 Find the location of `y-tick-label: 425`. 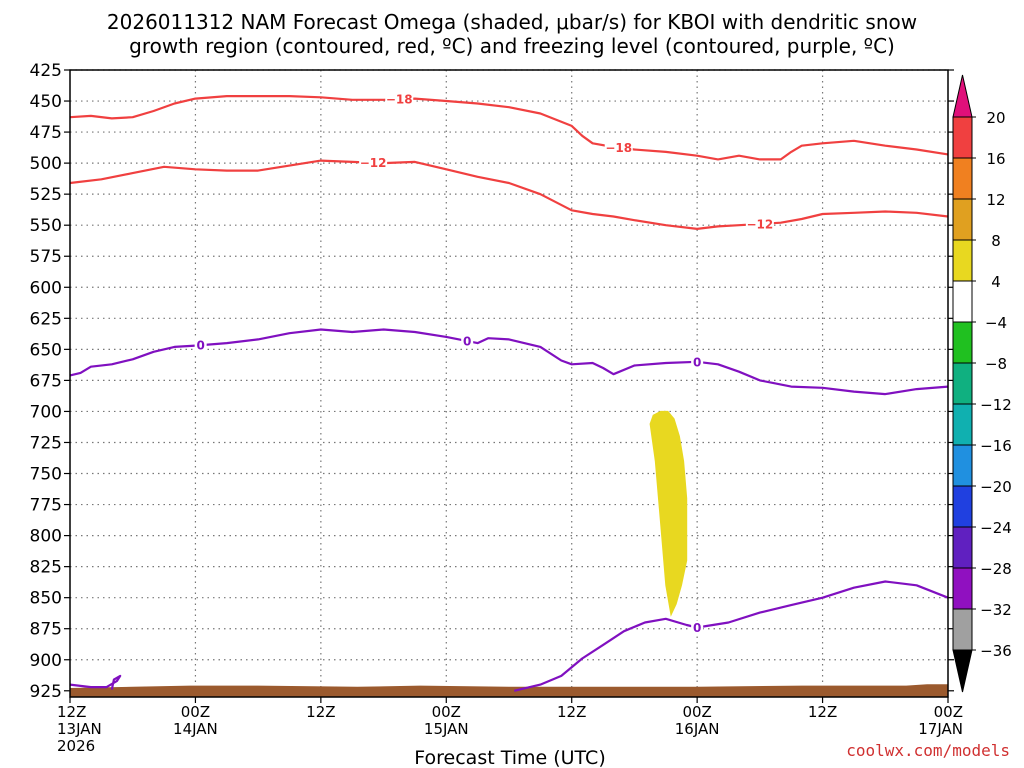

y-tick-label: 425 is located at coordinates (46, 71).